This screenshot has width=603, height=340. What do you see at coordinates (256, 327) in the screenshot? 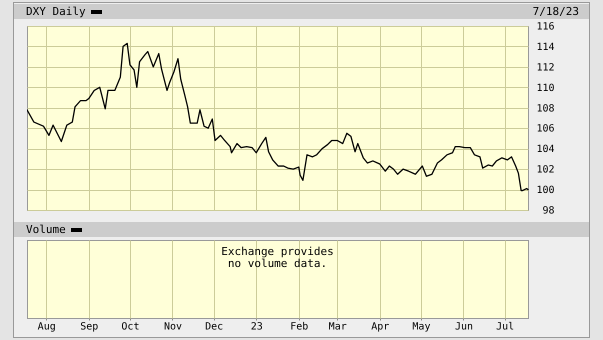
I see `text: 23` at bounding box center [256, 327].